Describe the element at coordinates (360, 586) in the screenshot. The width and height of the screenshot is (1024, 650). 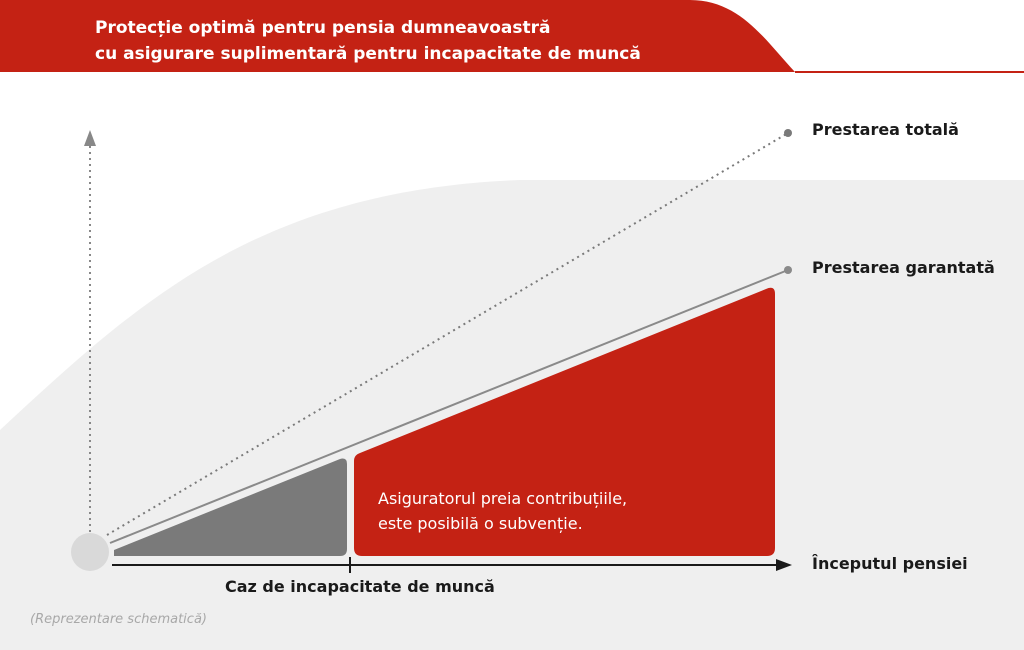
I see `disability-event-label: Caz de incapacitate de muncă` at that location.